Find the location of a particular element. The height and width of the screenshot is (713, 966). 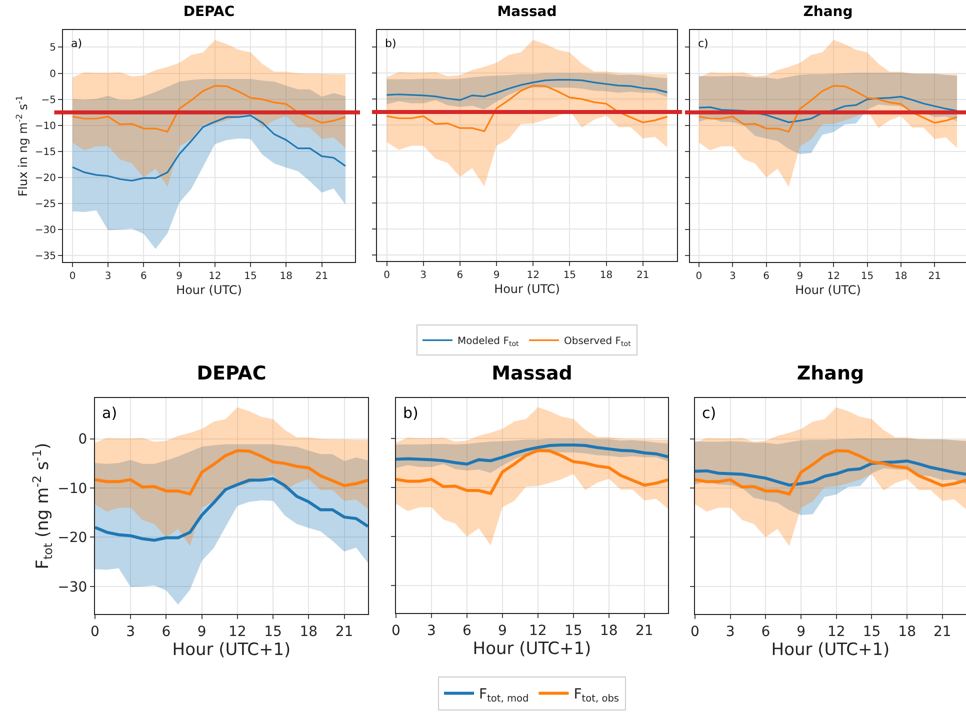

y-tick-label: −35 is located at coordinates (45, 256).